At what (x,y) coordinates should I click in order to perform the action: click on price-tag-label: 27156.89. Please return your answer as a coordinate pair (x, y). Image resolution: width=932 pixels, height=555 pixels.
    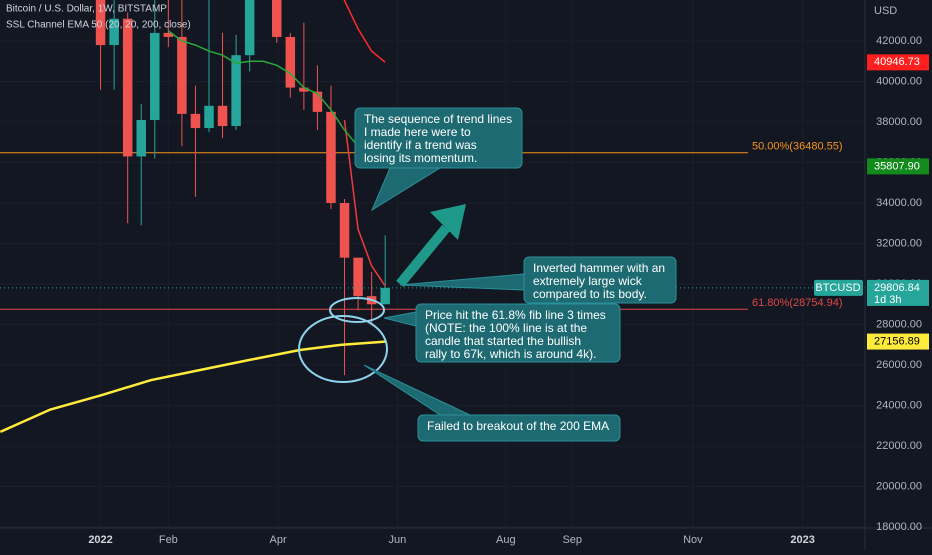
    Looking at the image, I should click on (897, 341).